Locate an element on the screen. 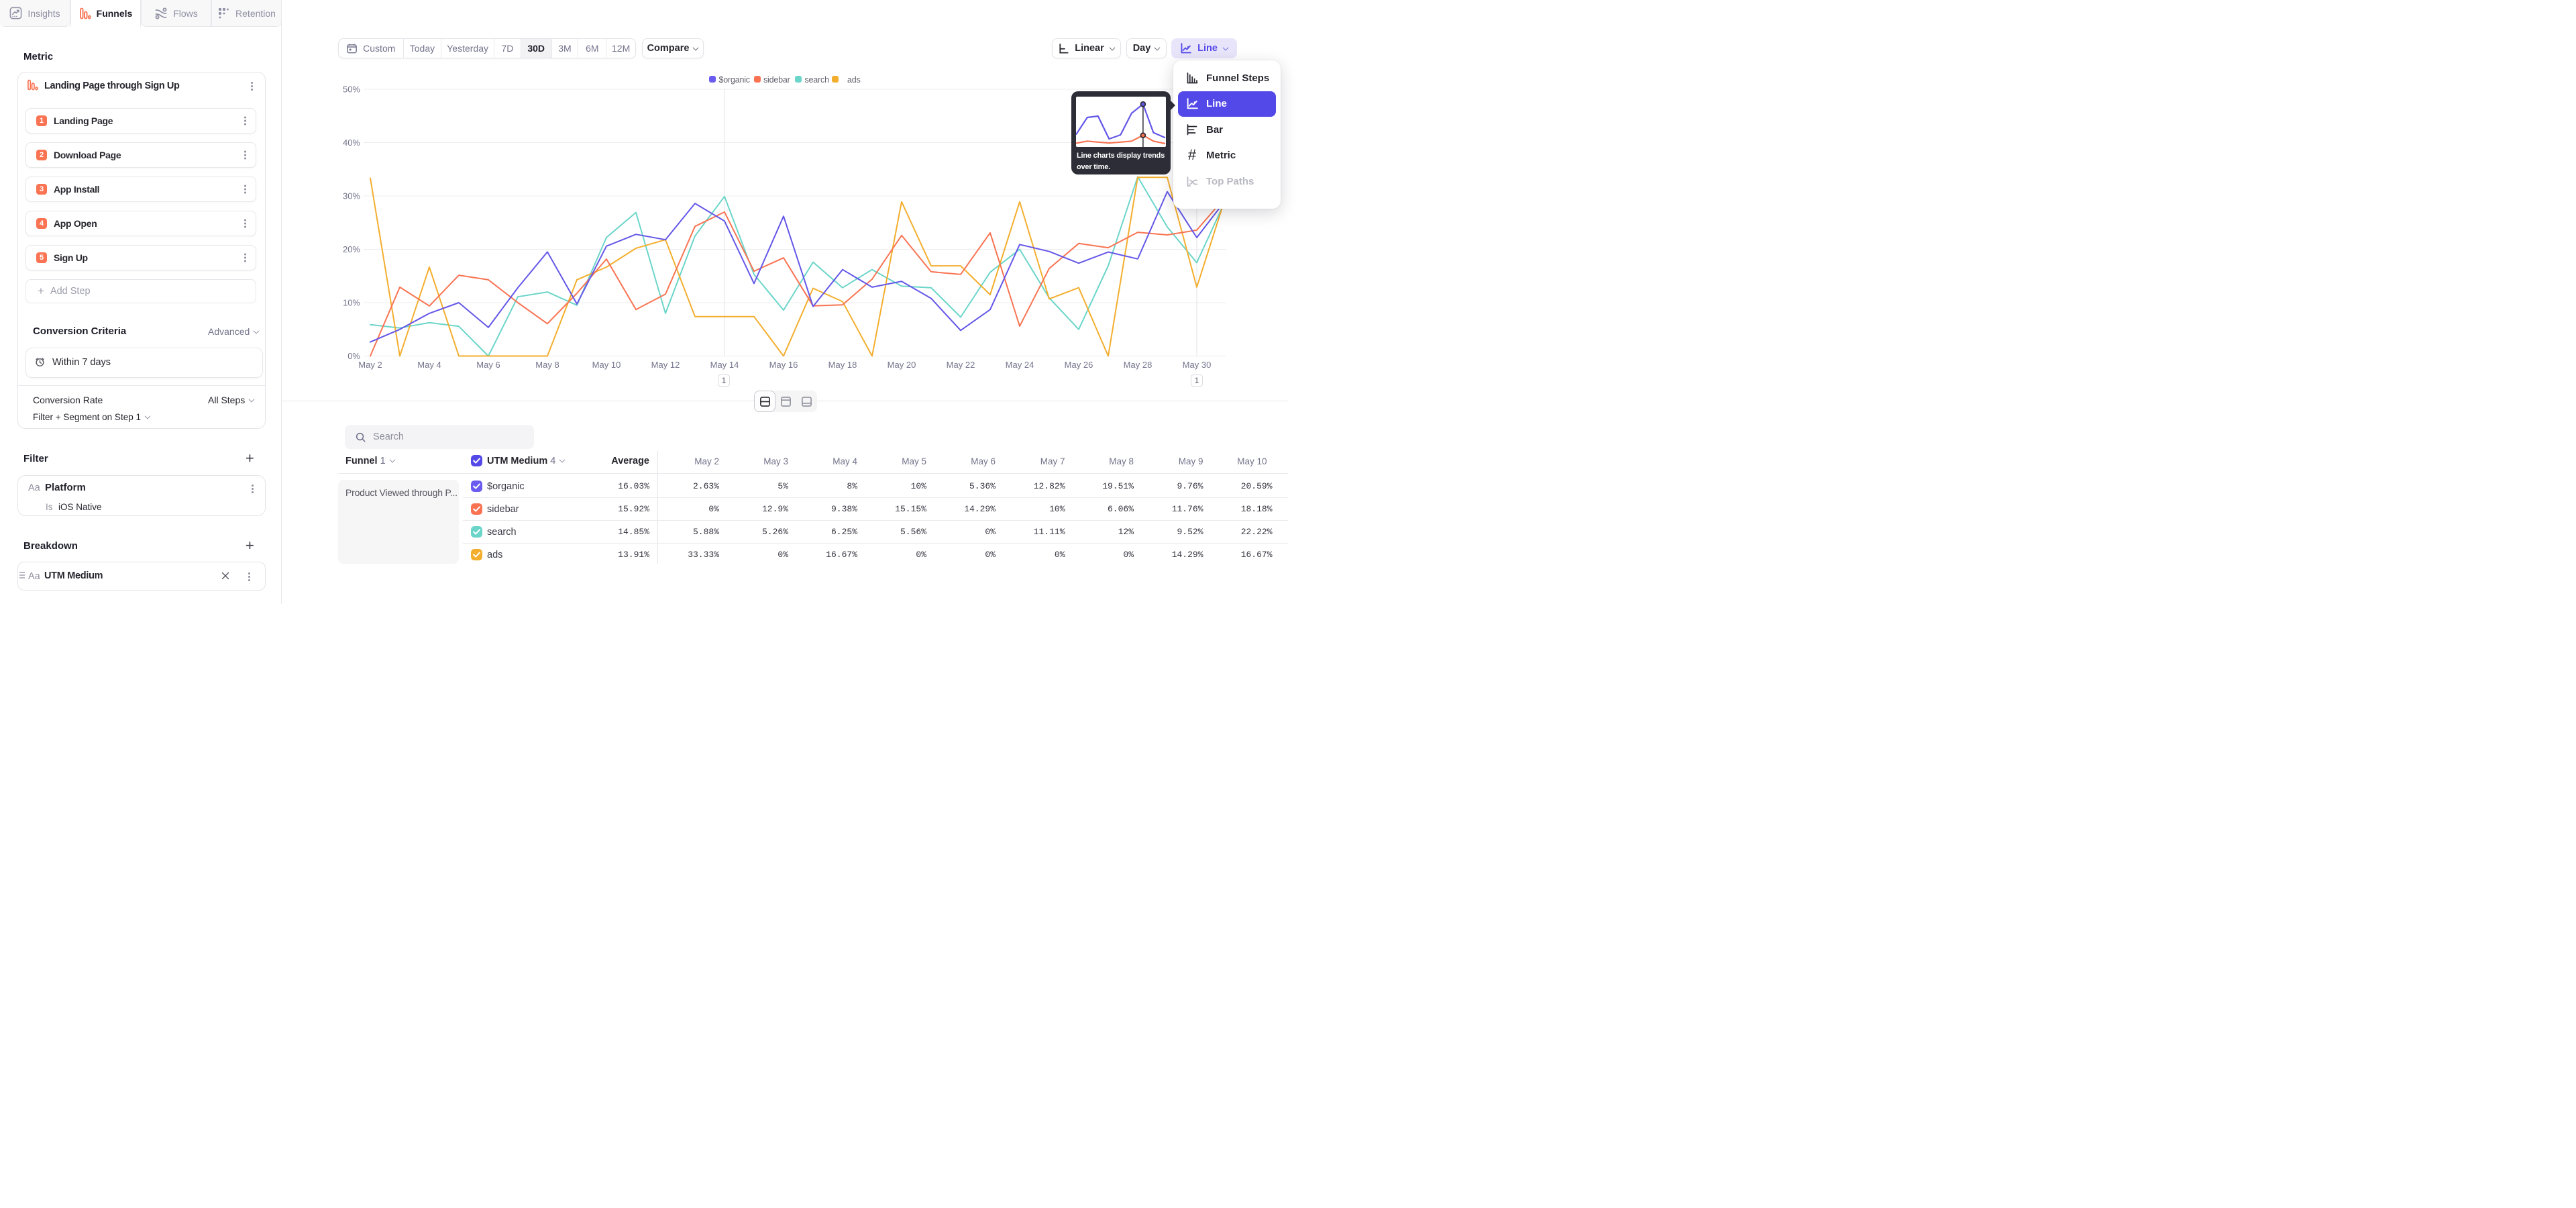  svg-text: May 18 is located at coordinates (842, 365).